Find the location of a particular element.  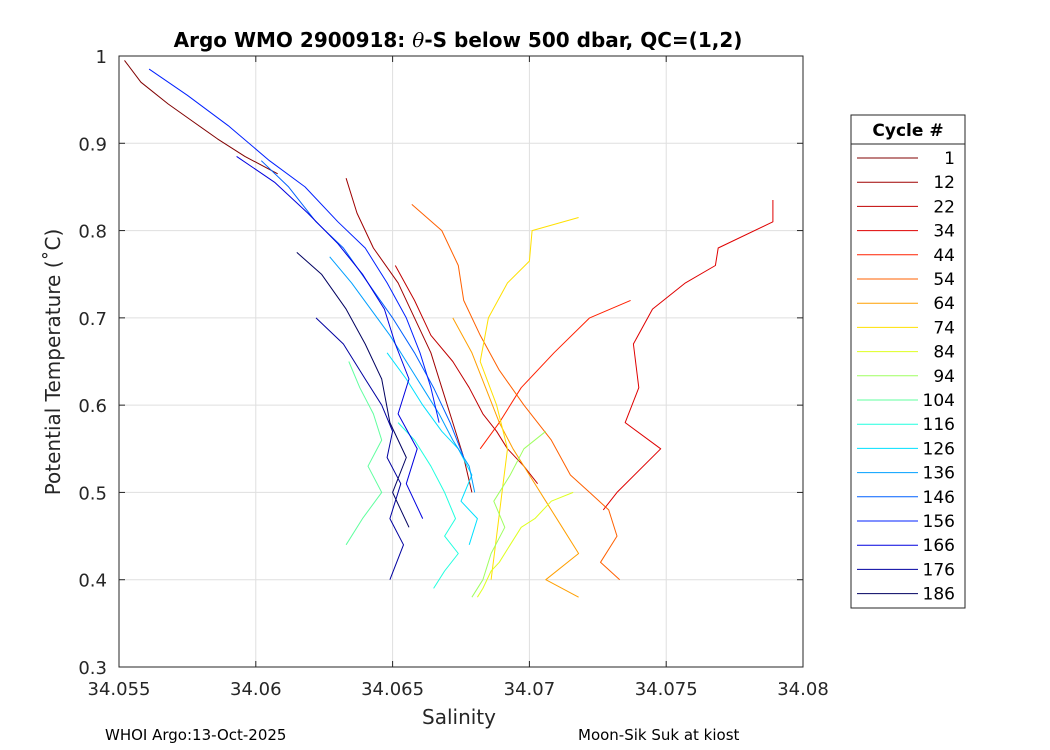

legend-box is located at coordinates (908, 361).